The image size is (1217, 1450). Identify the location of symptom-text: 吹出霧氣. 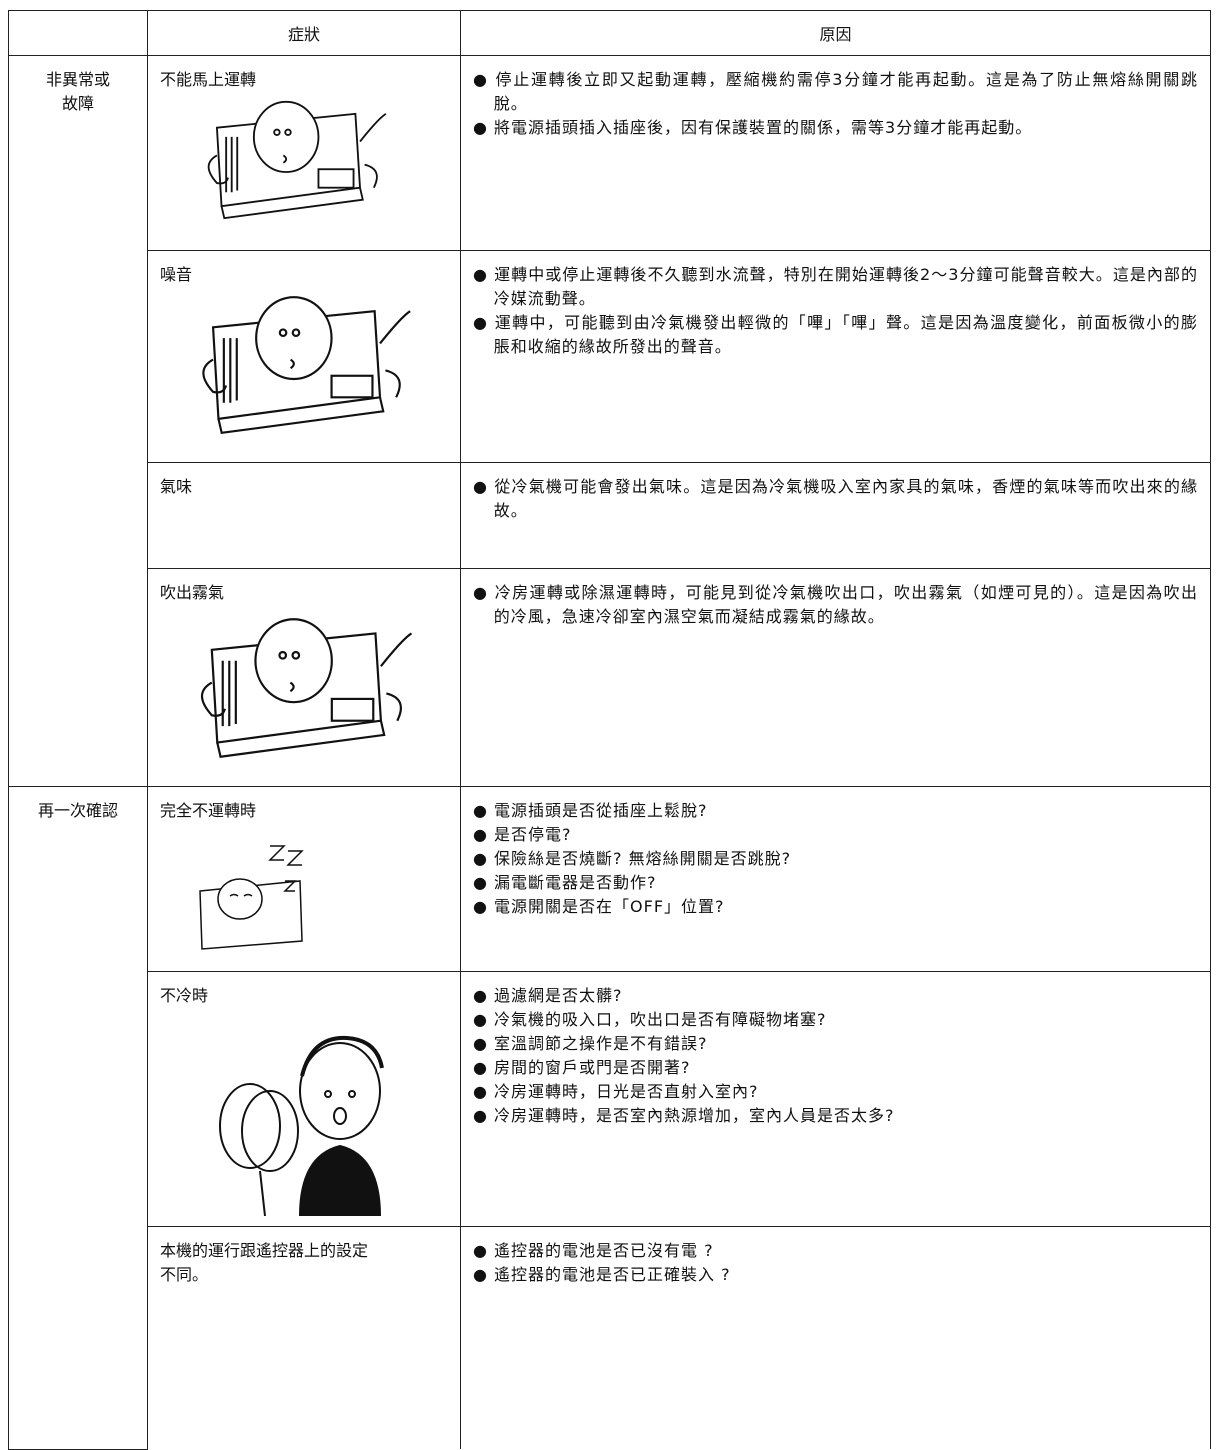
(192, 592).